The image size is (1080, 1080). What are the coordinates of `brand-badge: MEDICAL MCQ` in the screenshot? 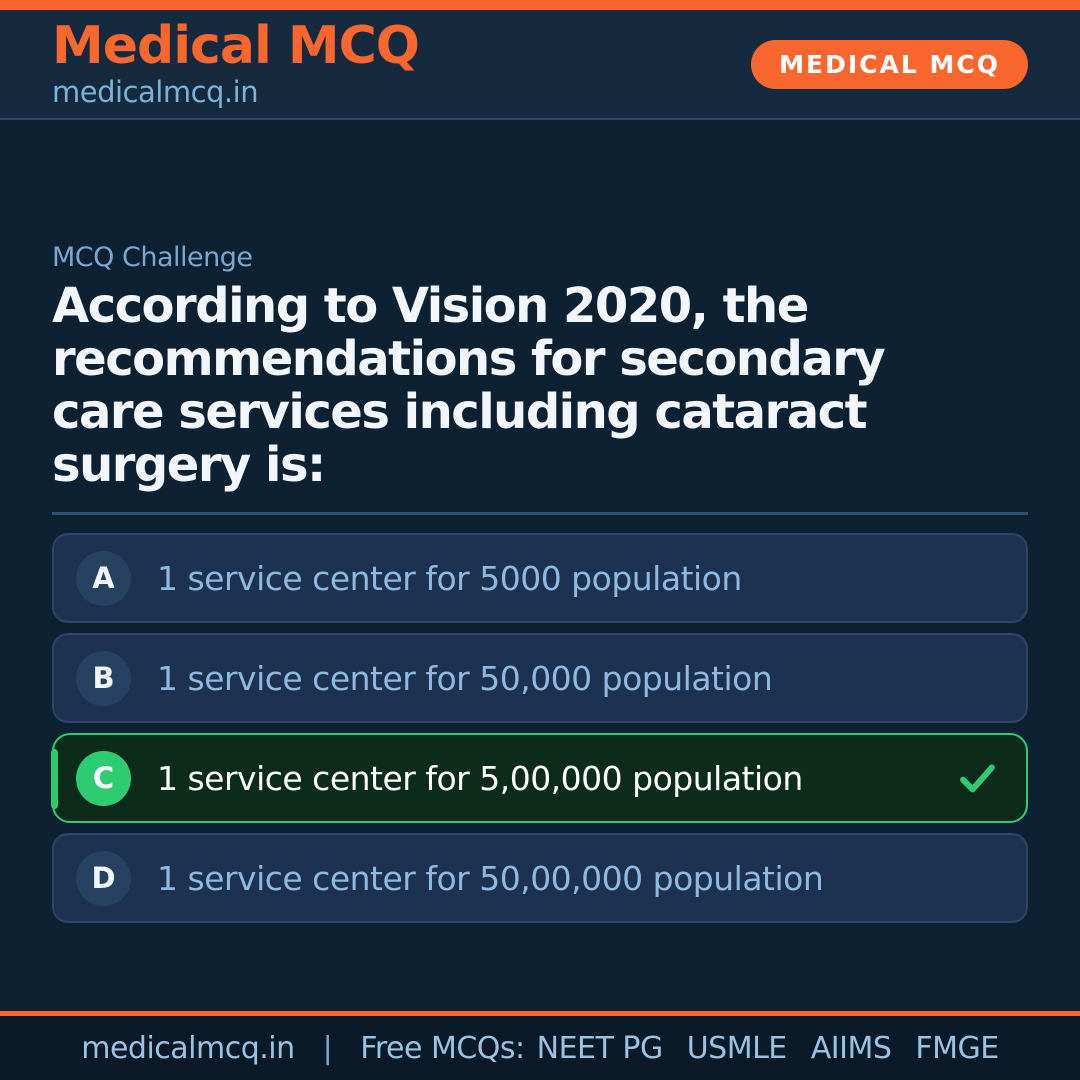 It's located at (889, 64).